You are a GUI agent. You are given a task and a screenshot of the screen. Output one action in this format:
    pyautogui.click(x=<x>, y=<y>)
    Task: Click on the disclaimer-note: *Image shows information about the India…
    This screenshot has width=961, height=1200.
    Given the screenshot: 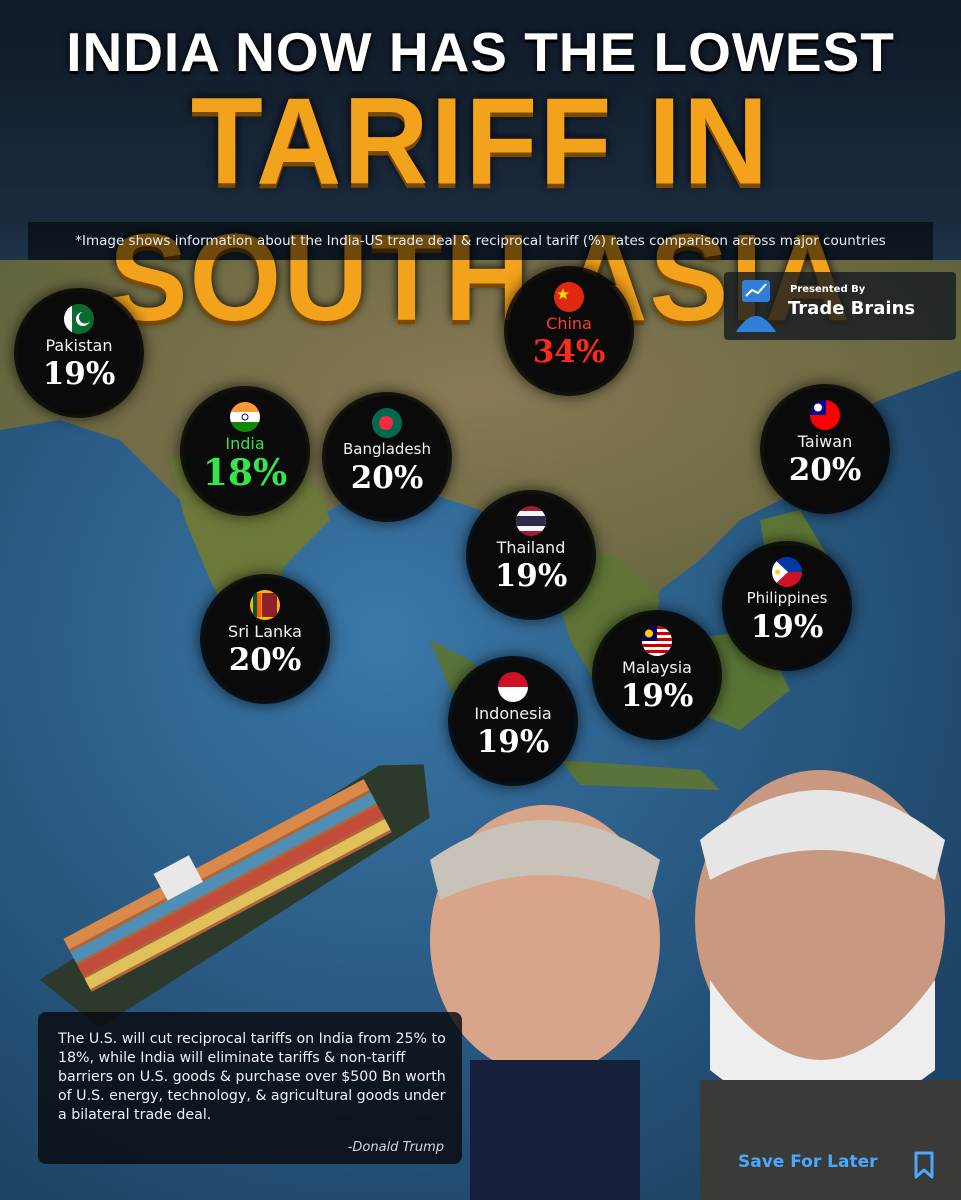 What is the action you would take?
    pyautogui.click(x=480, y=241)
    